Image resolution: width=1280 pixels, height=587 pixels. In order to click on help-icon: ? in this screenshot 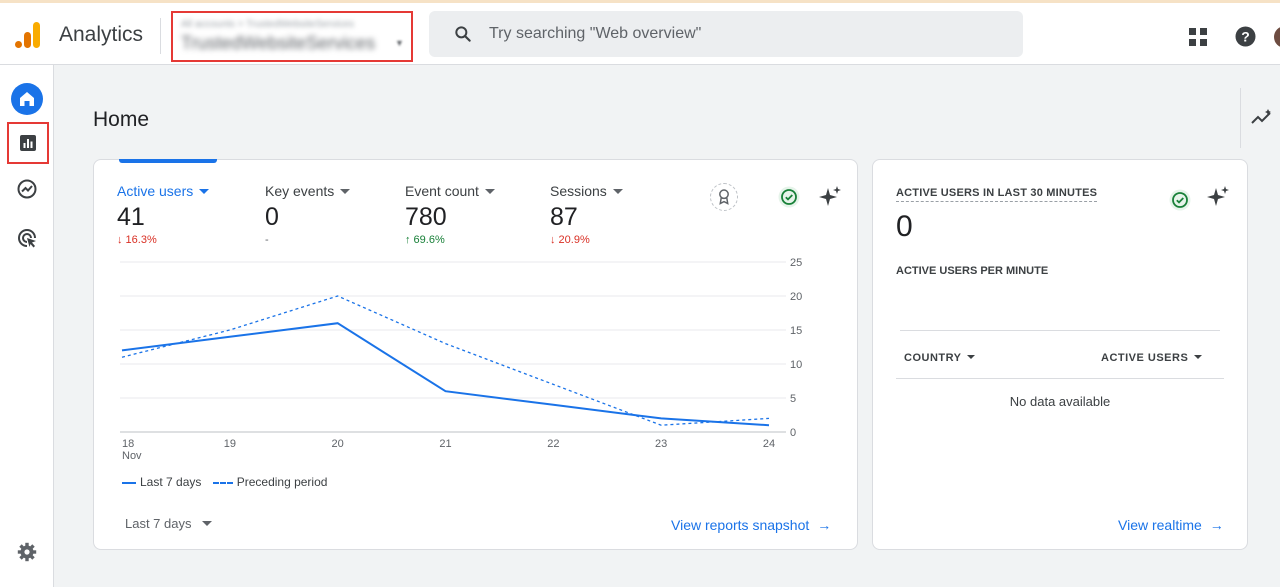, I will do `click(1245, 36)`.